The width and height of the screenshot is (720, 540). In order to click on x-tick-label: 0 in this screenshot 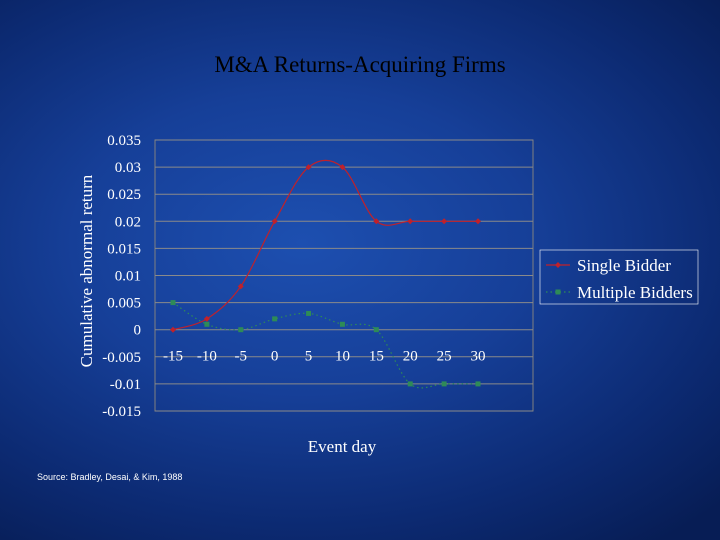, I will do `click(275, 357)`.